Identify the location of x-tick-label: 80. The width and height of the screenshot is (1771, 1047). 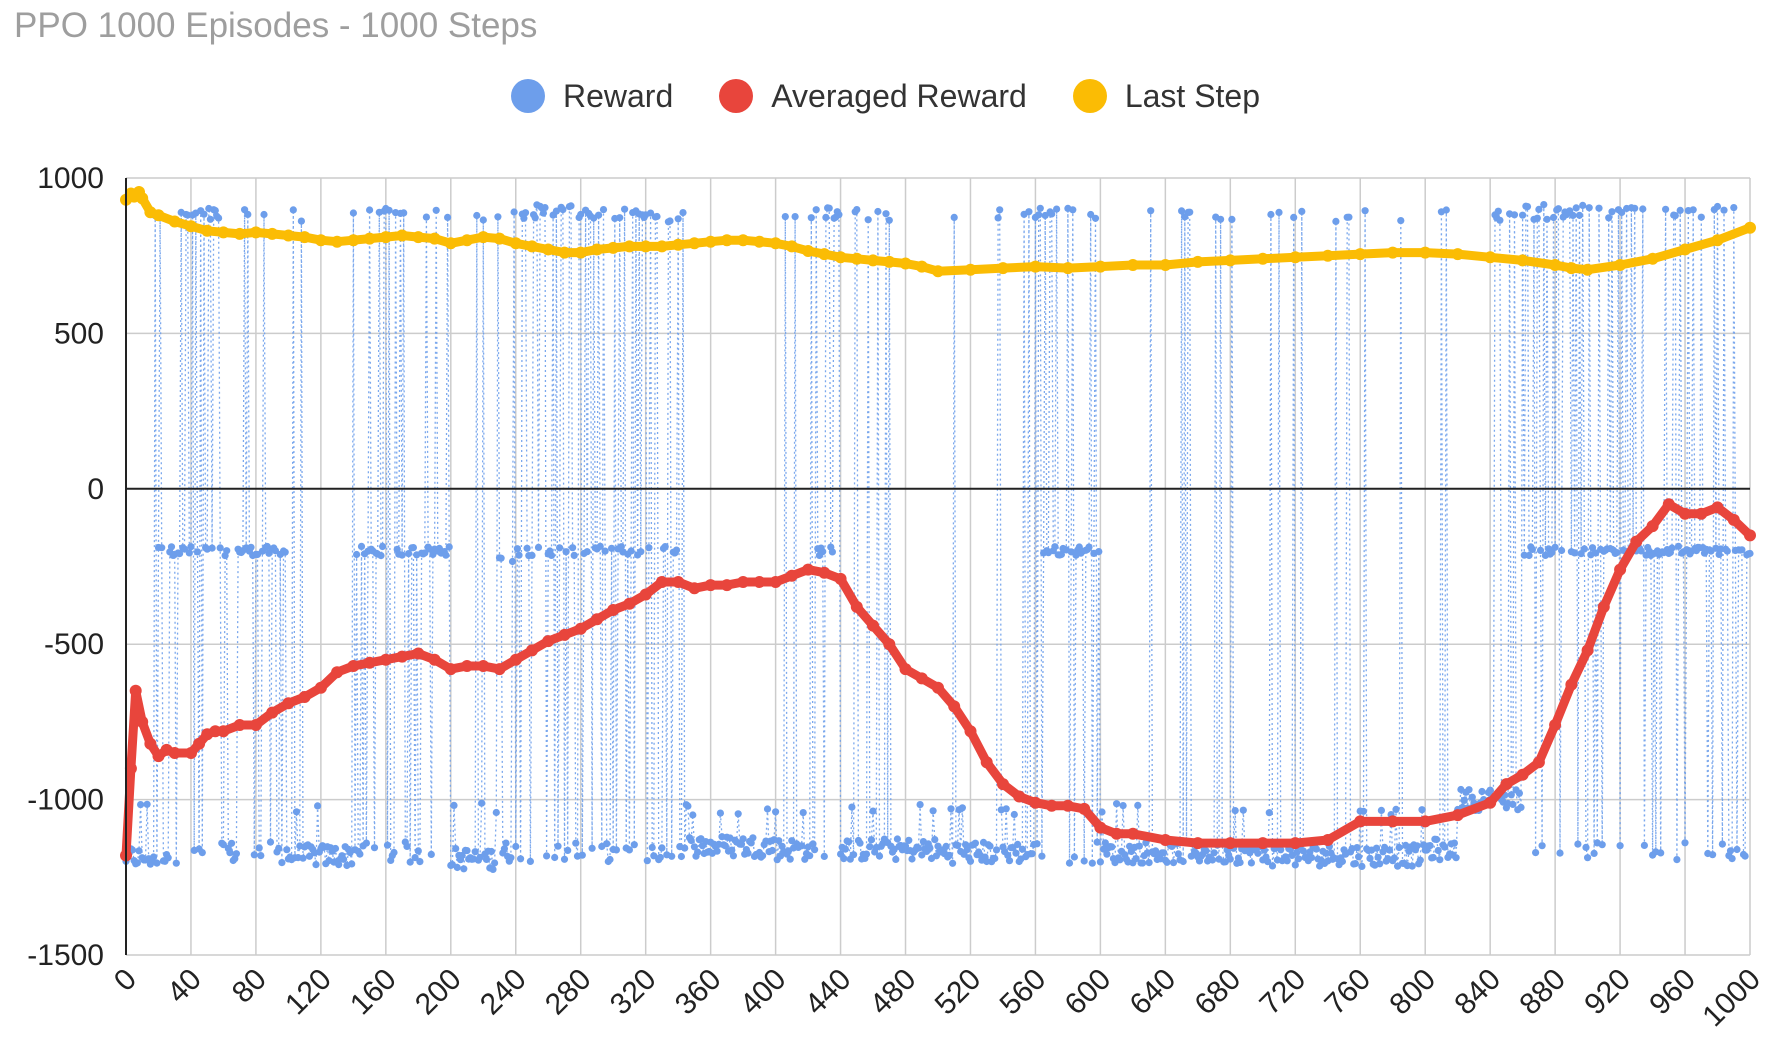
(249, 986).